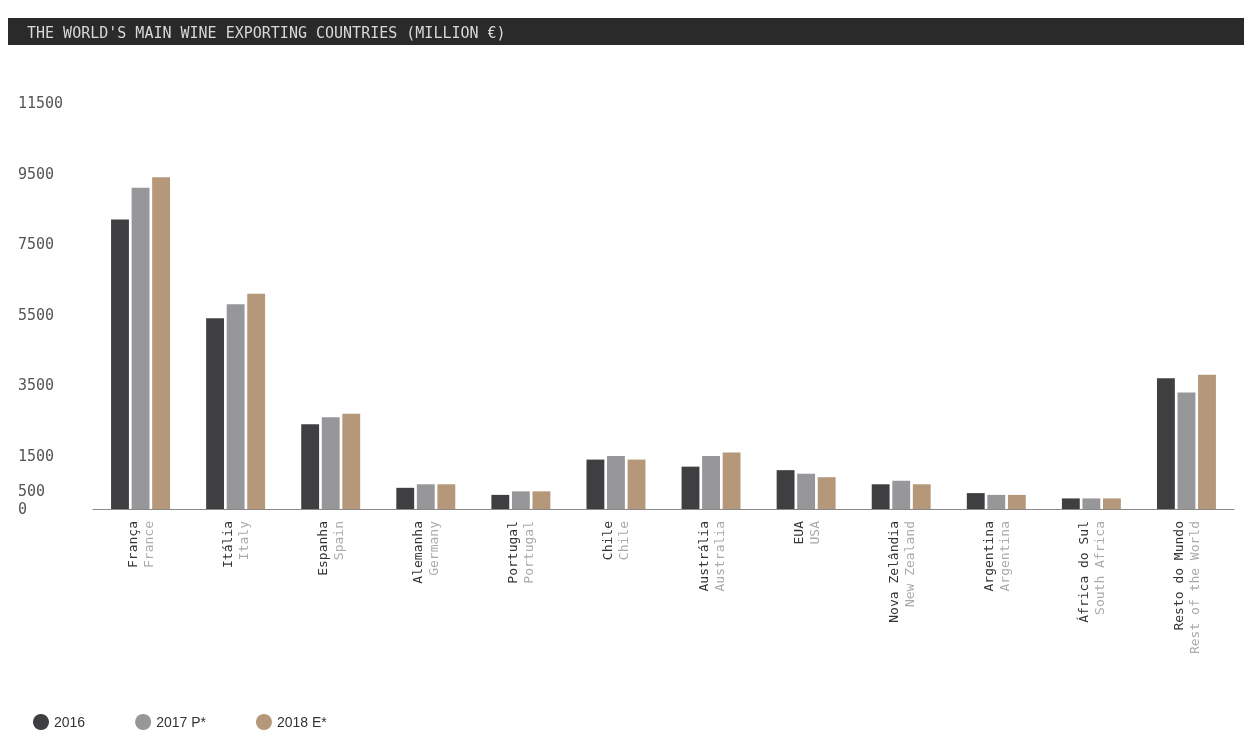 The width and height of the screenshot is (1252, 747). What do you see at coordinates (41, 103) in the screenshot?
I see `y-tick-label: 11500` at bounding box center [41, 103].